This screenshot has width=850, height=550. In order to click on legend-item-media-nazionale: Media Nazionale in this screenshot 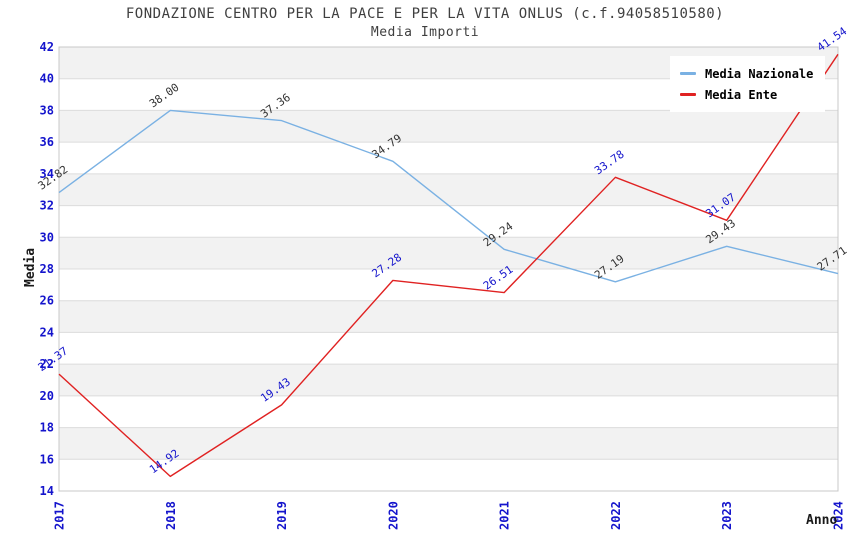, I will do `click(746, 73)`.